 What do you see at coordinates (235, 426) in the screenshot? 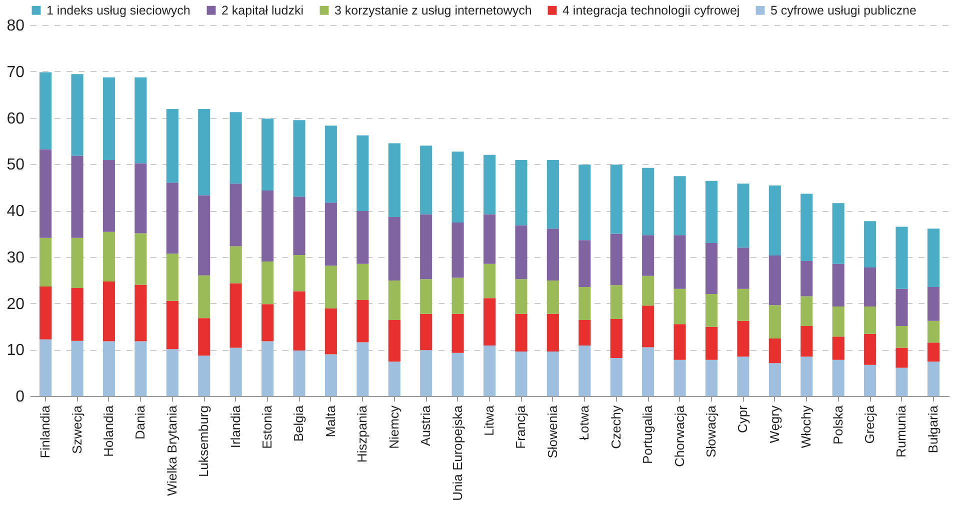
I see `x-tick-label: Irlandia` at bounding box center [235, 426].